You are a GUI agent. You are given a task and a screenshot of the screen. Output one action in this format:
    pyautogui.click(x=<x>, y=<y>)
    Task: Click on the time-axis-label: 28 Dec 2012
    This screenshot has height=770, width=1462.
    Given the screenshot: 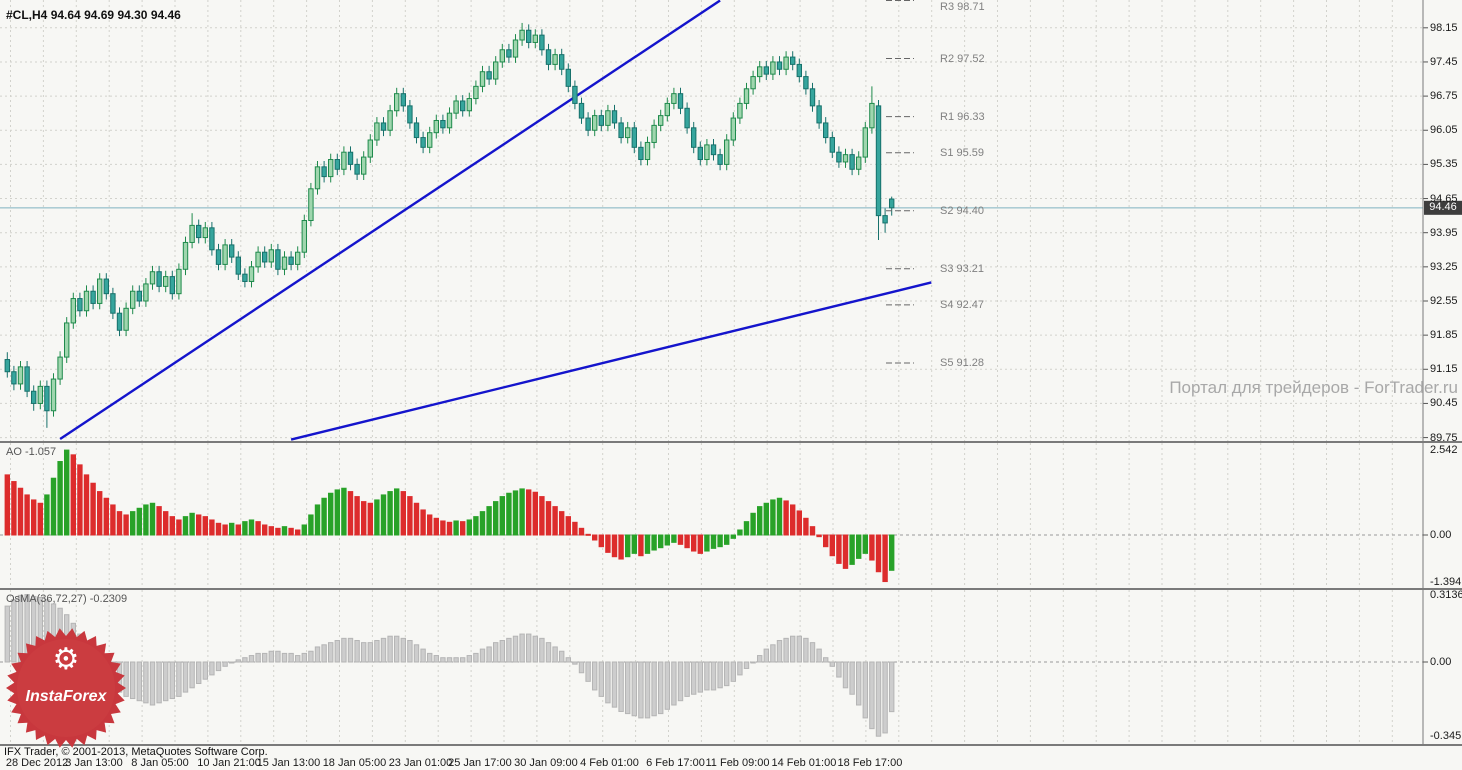 What is the action you would take?
    pyautogui.click(x=37, y=763)
    